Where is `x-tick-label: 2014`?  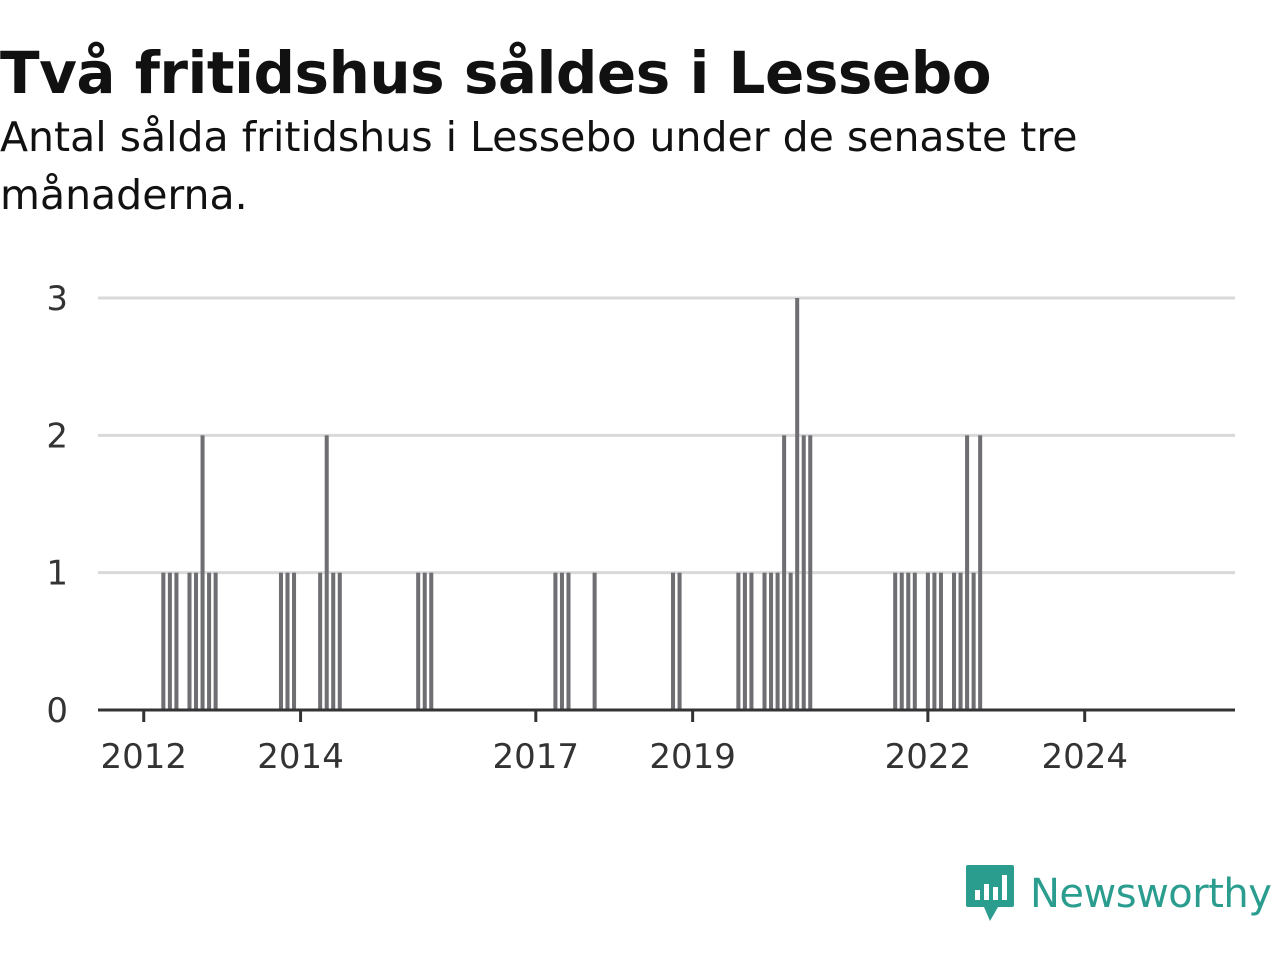
x-tick-label: 2014 is located at coordinates (300, 757).